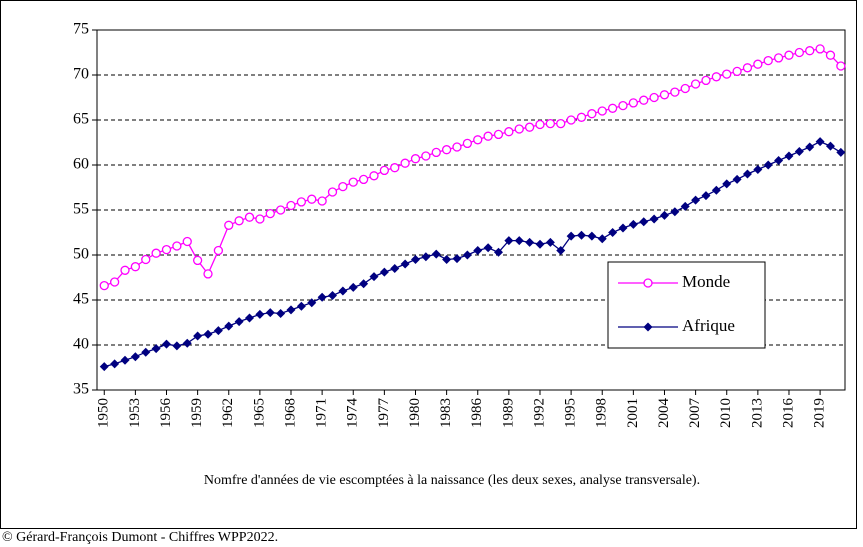 The width and height of the screenshot is (863, 547). I want to click on x-tick-label: 1953, so click(135, 413).